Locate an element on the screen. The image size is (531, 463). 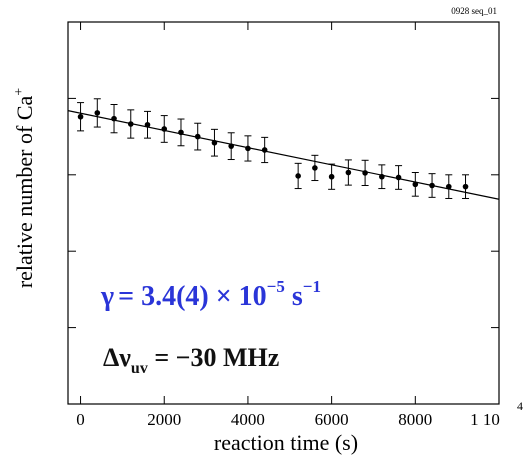
y-axis-label-text: relative number of Ca is located at coordinates (24, 192).